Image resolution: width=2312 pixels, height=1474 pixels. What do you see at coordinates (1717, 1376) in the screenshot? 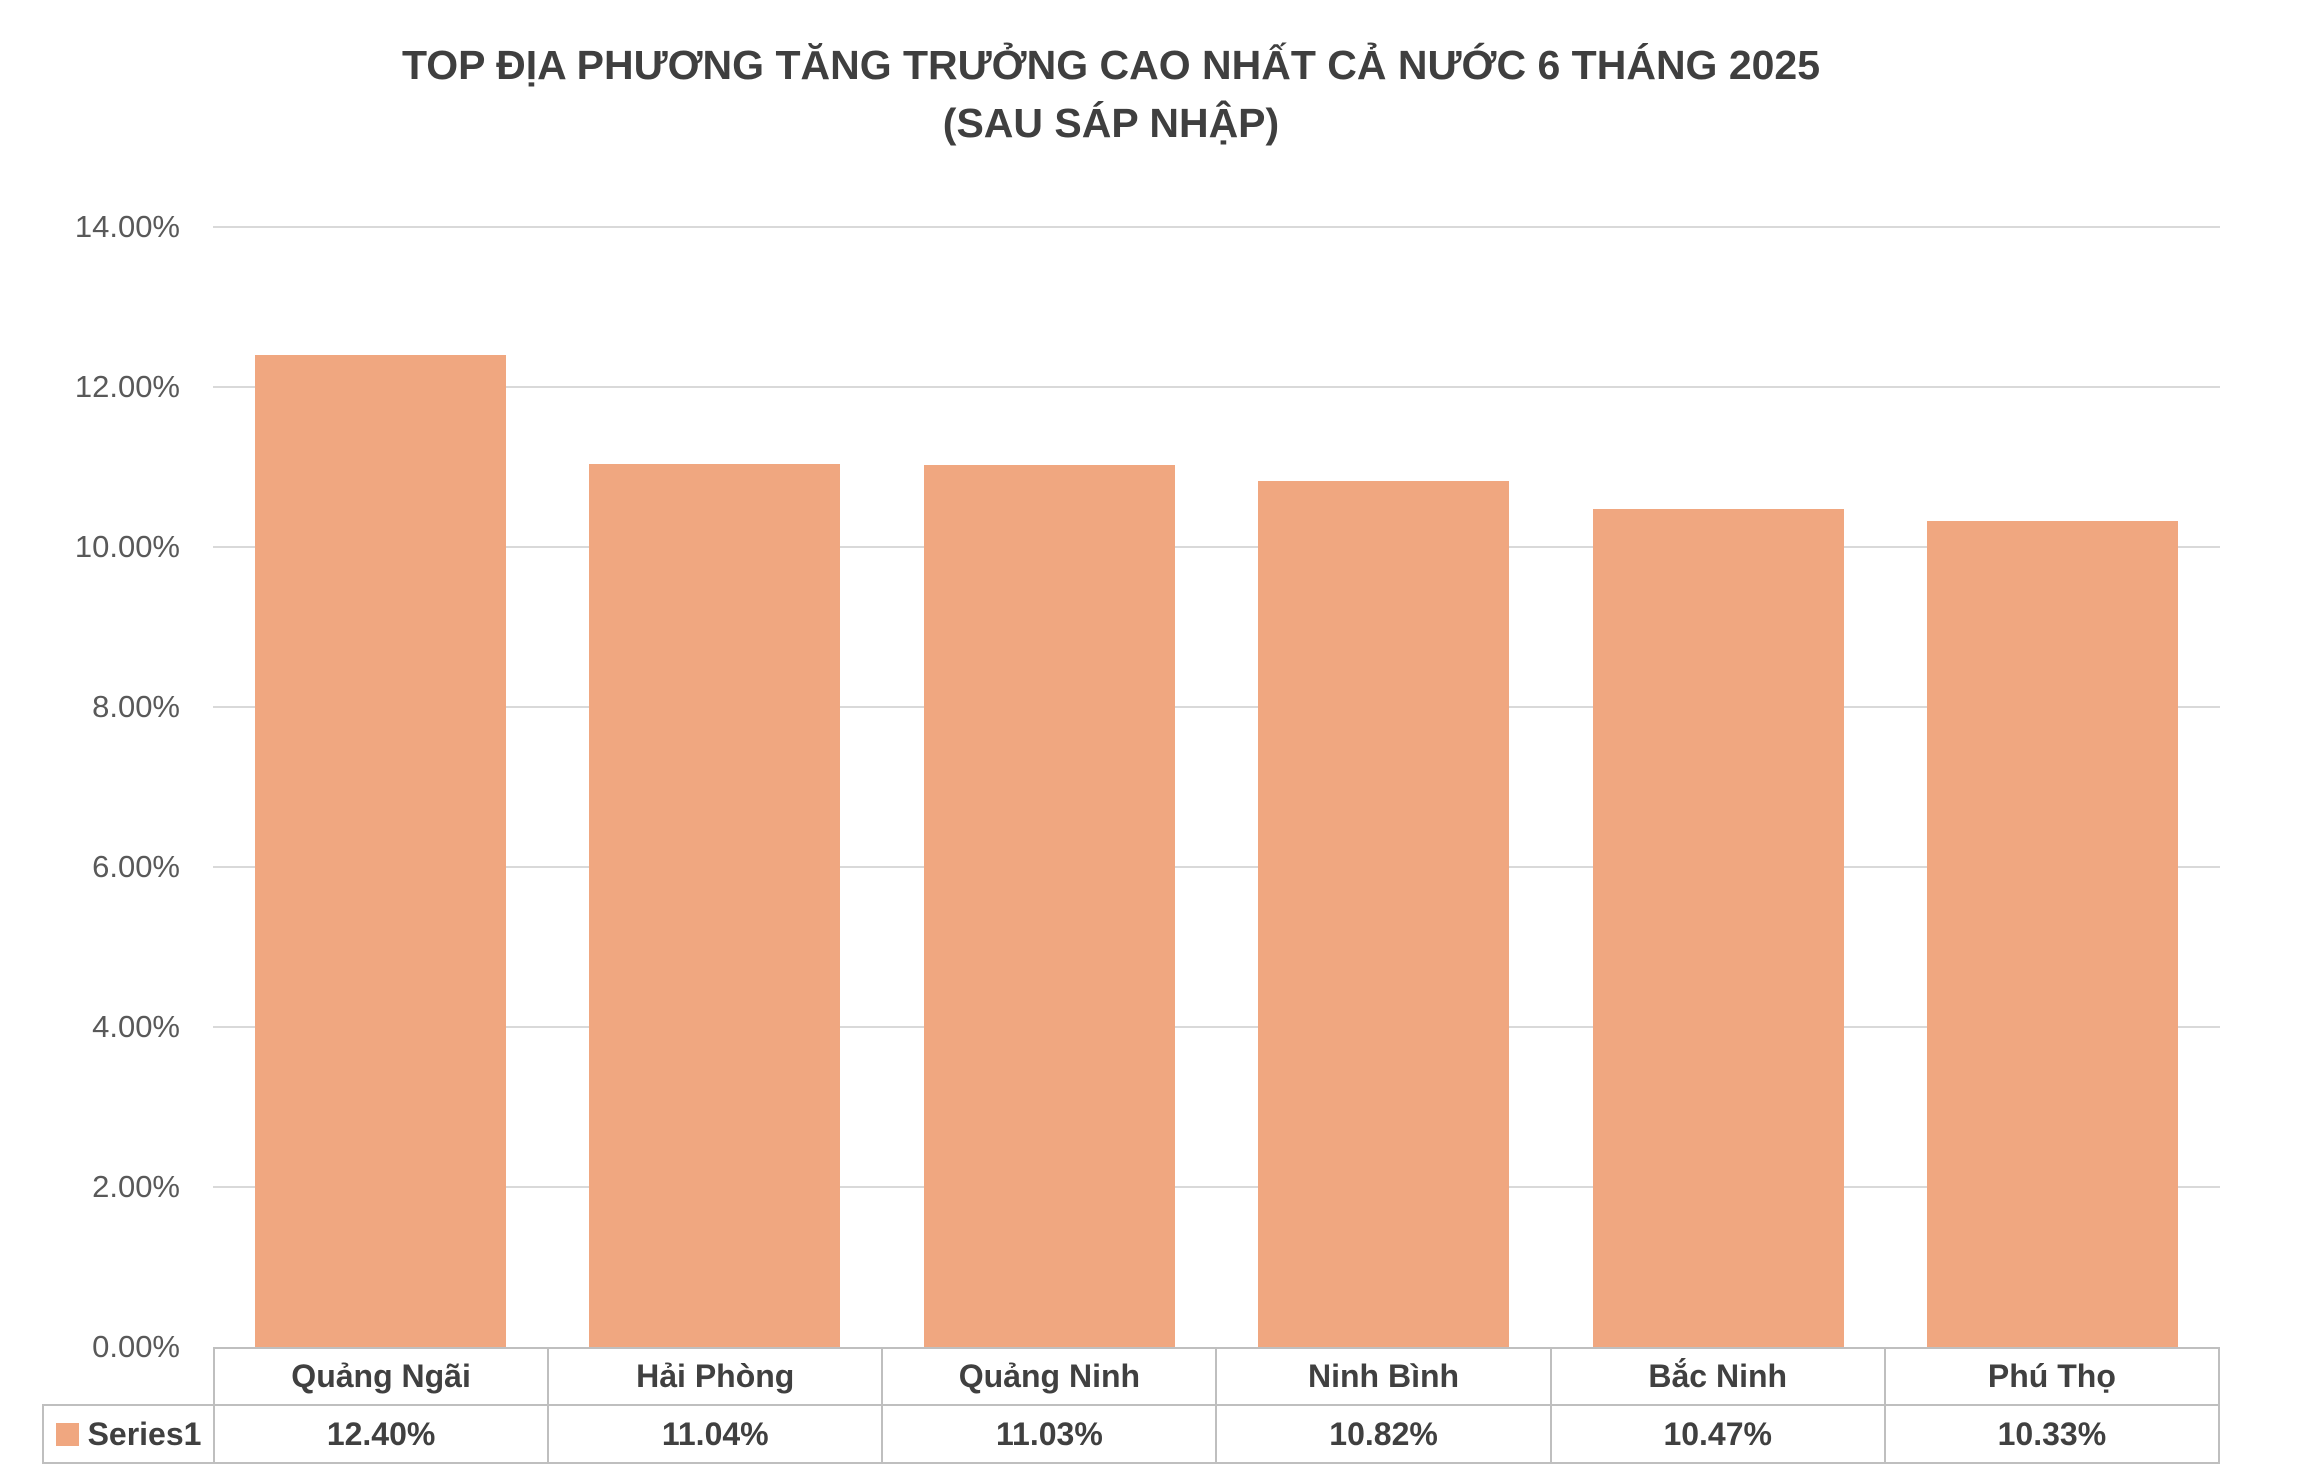
I see `category-header-cell: Bắc Ninh` at bounding box center [1717, 1376].